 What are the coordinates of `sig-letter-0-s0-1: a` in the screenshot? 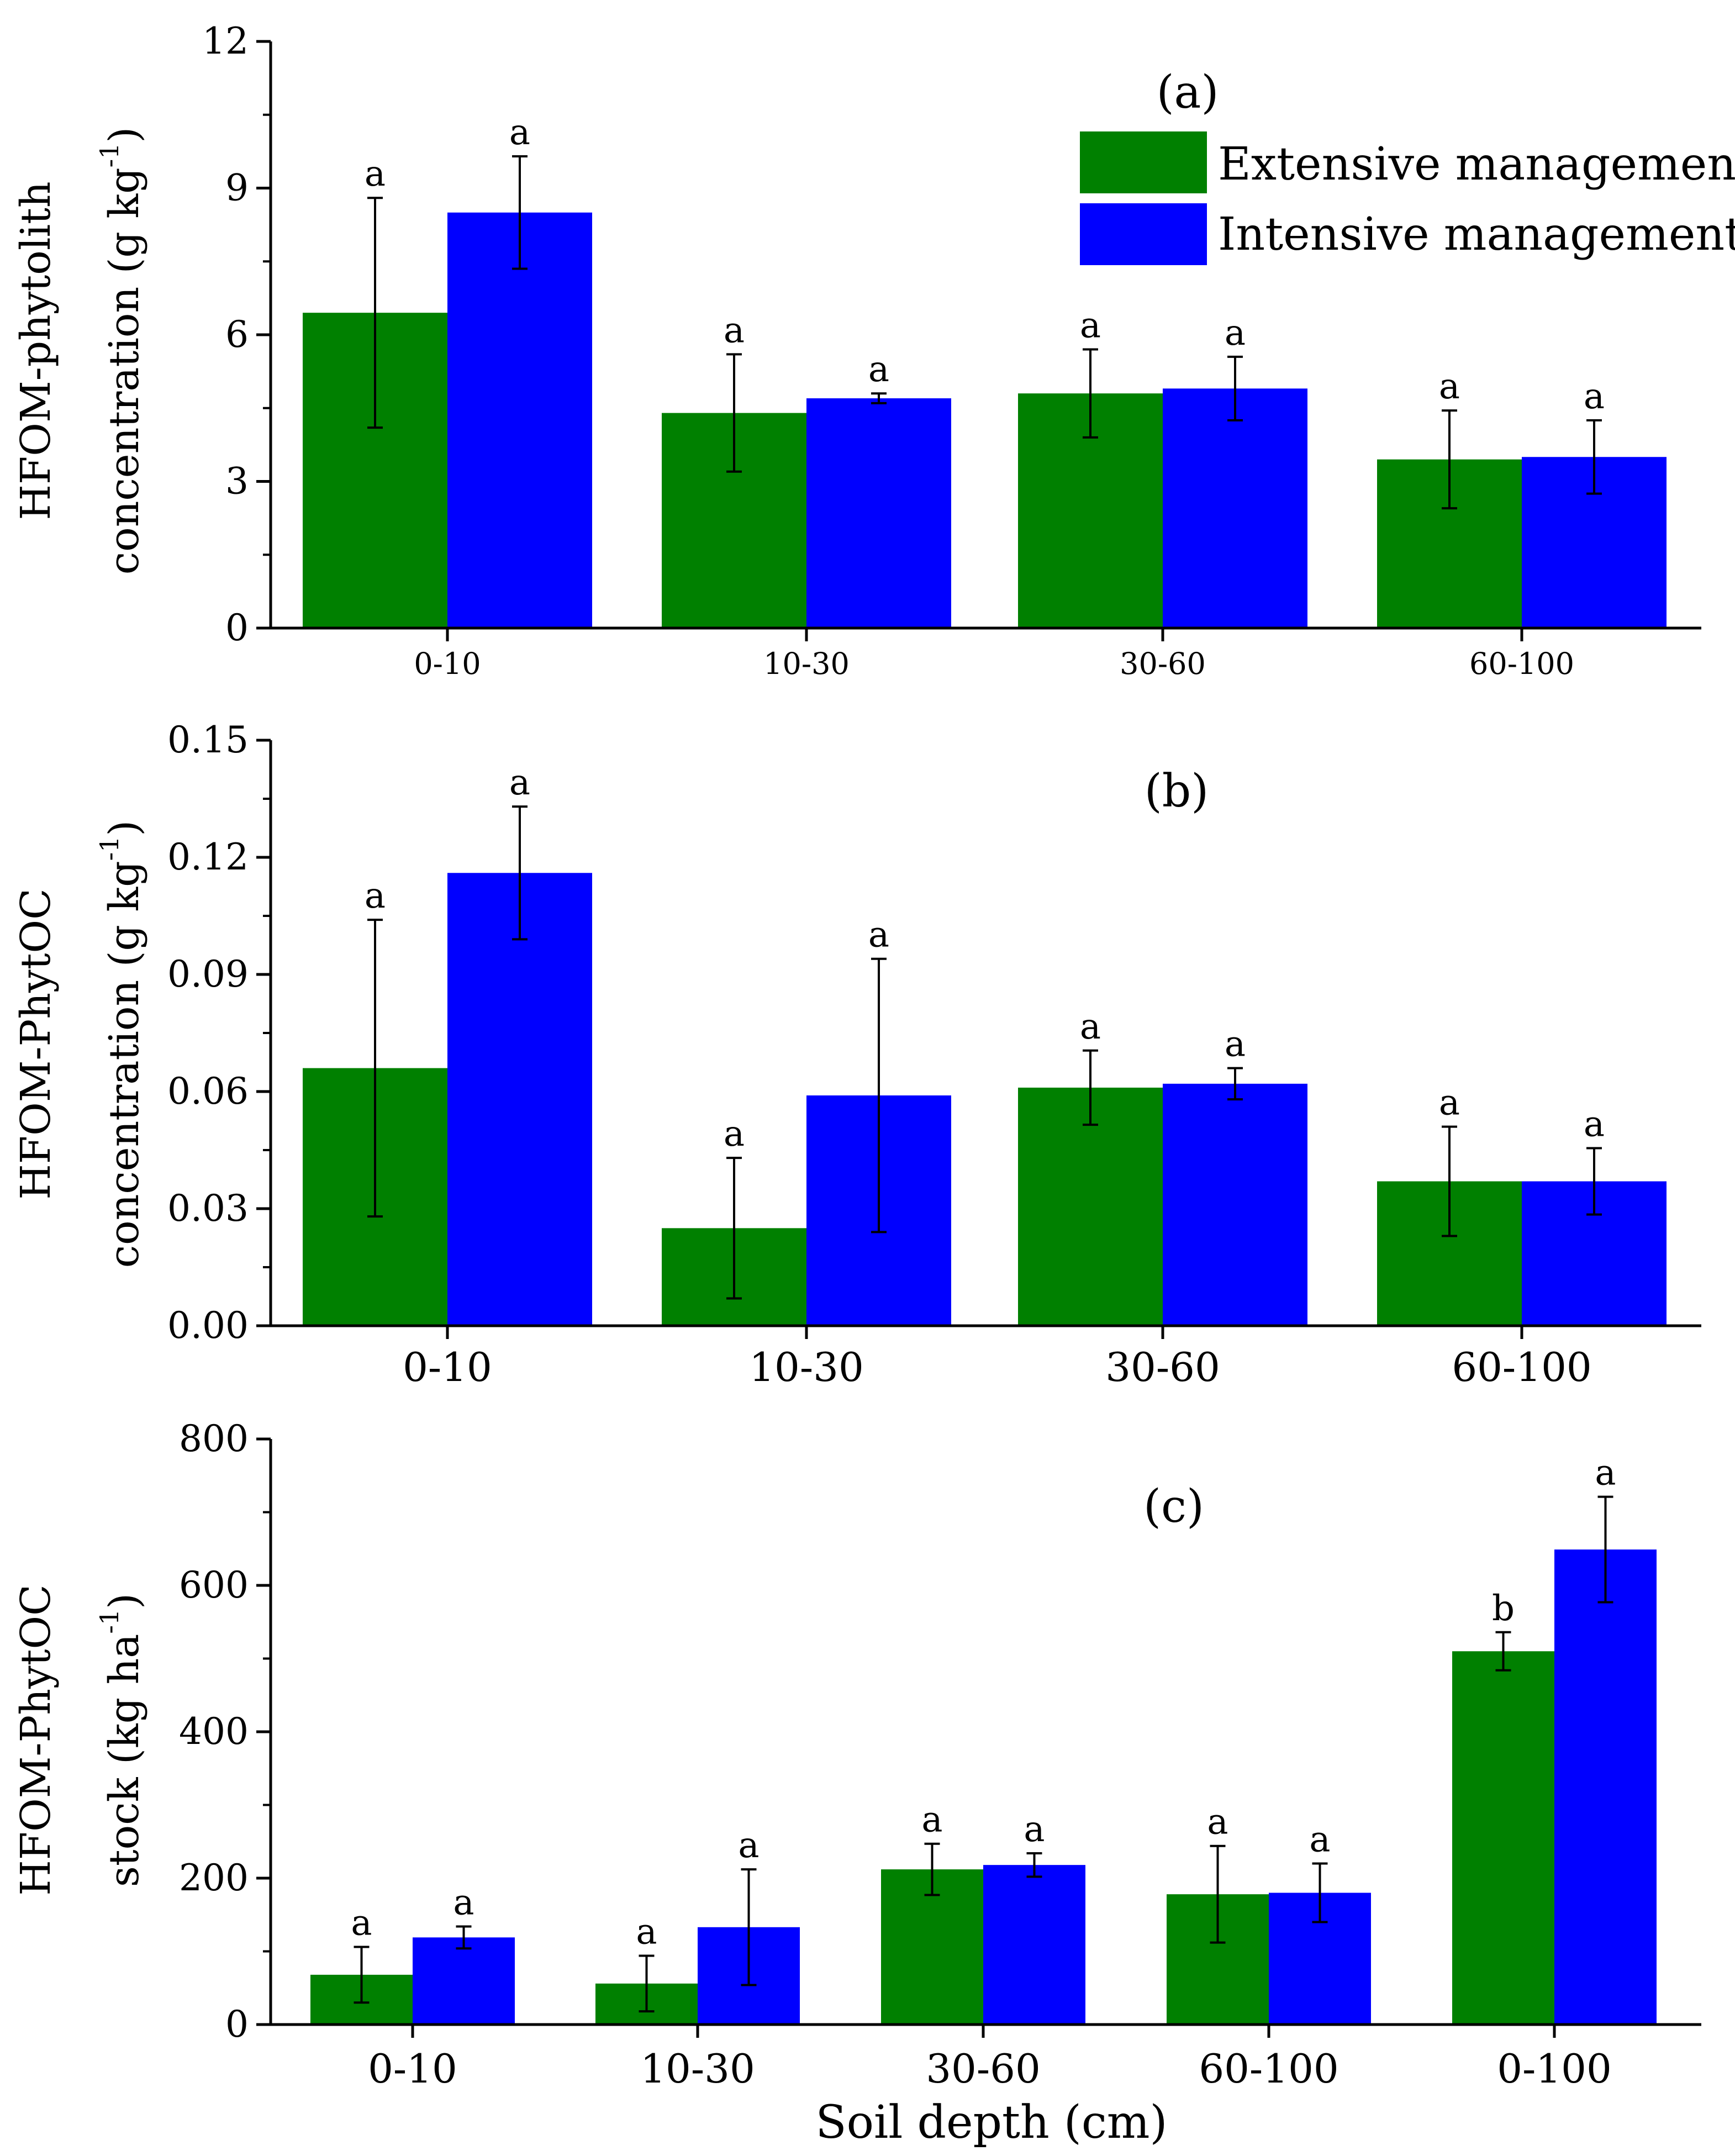 It's located at (734, 331).